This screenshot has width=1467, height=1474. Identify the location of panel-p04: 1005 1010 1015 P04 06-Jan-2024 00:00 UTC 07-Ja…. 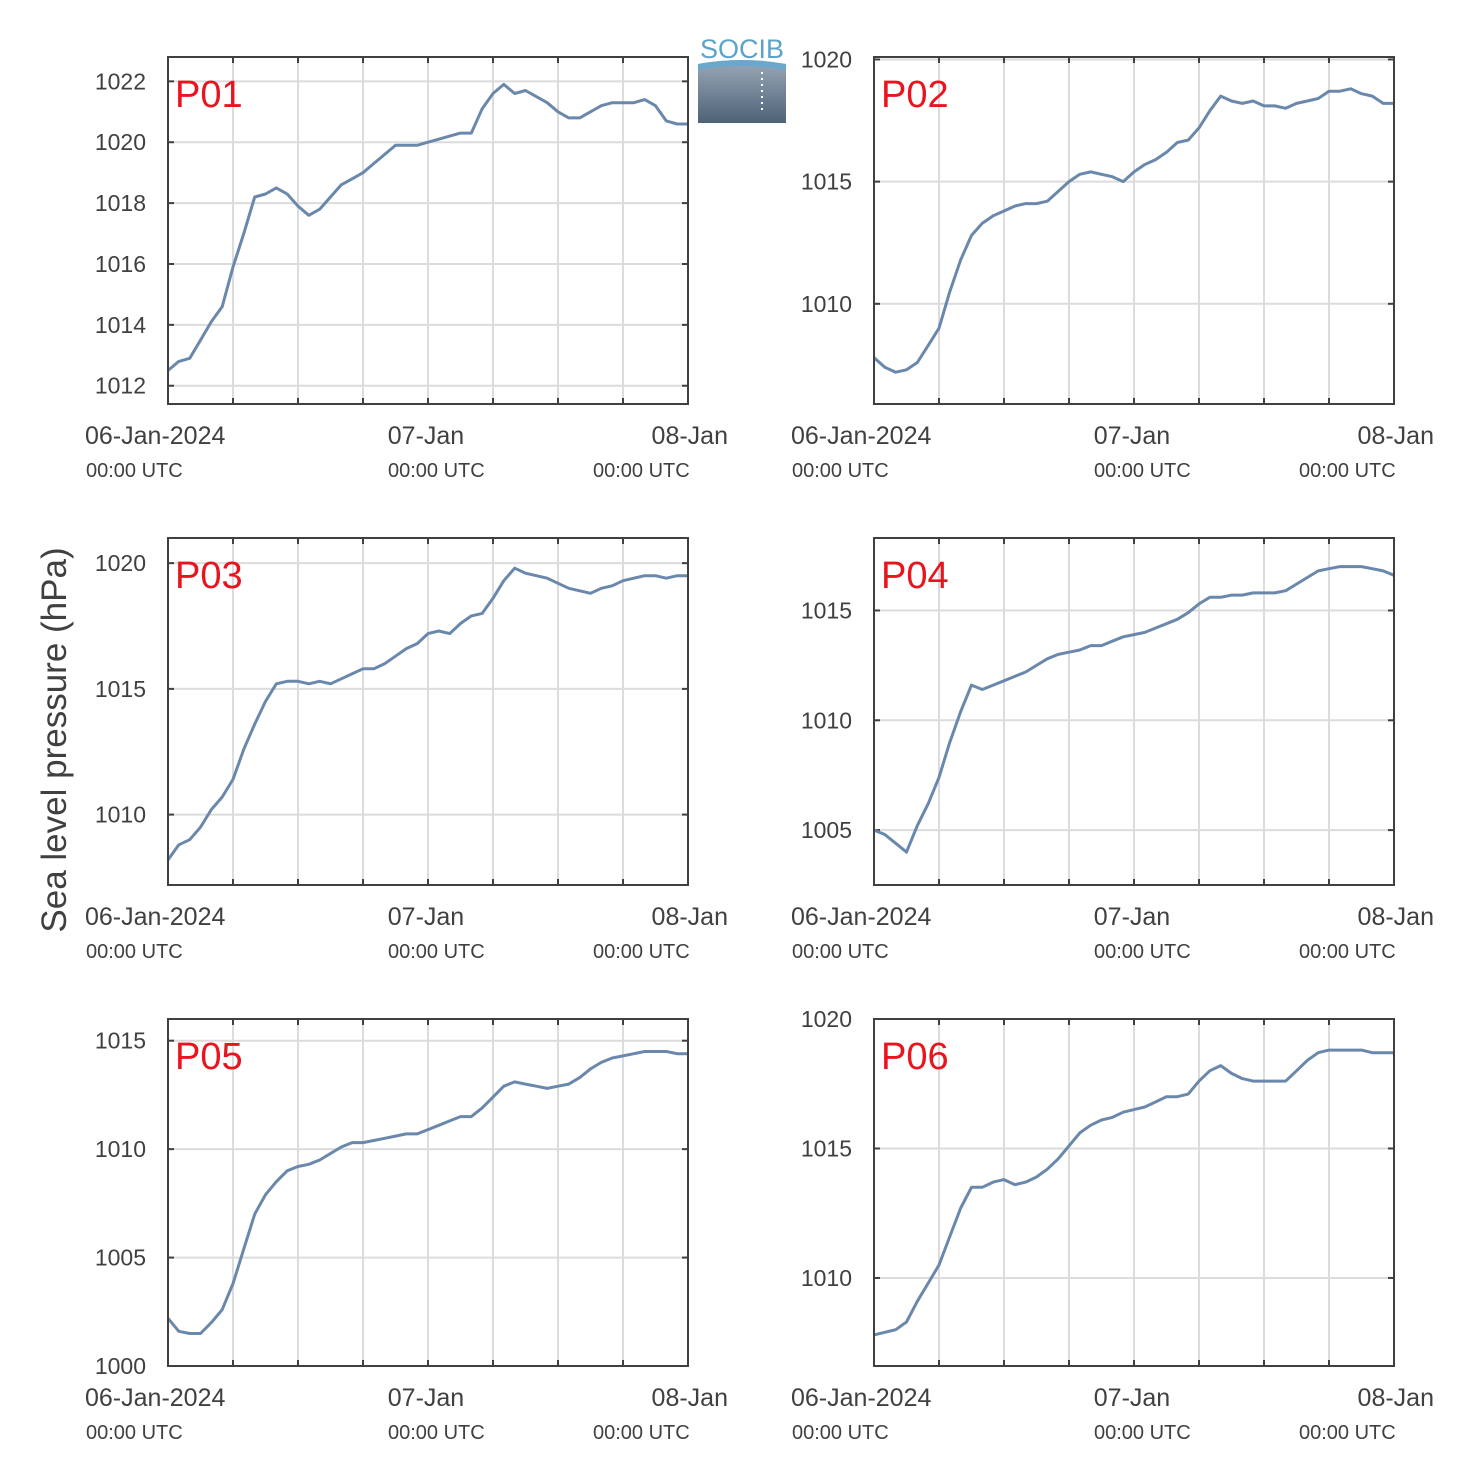
(1112, 750).